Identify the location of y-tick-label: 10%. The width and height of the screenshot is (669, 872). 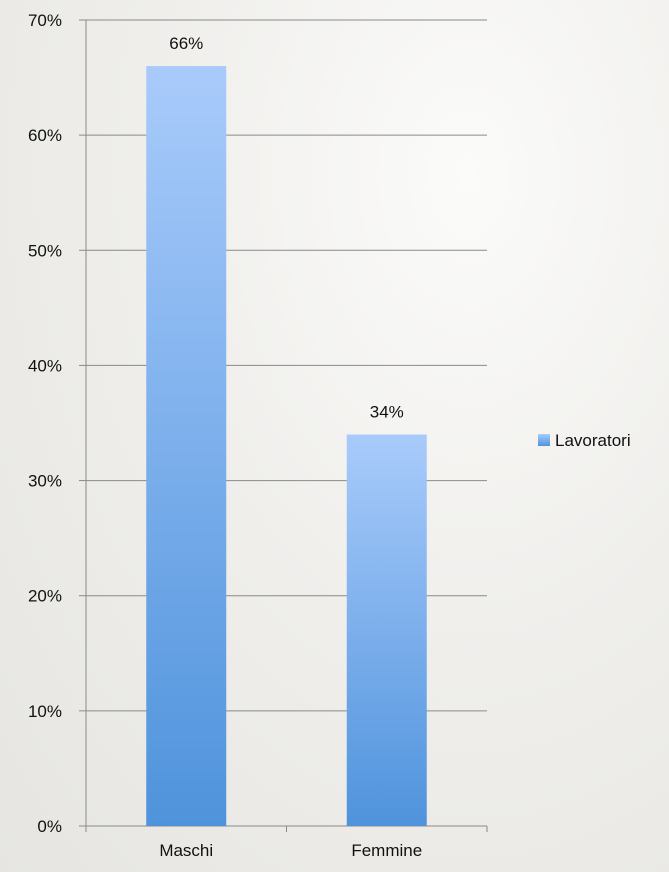
(45, 711).